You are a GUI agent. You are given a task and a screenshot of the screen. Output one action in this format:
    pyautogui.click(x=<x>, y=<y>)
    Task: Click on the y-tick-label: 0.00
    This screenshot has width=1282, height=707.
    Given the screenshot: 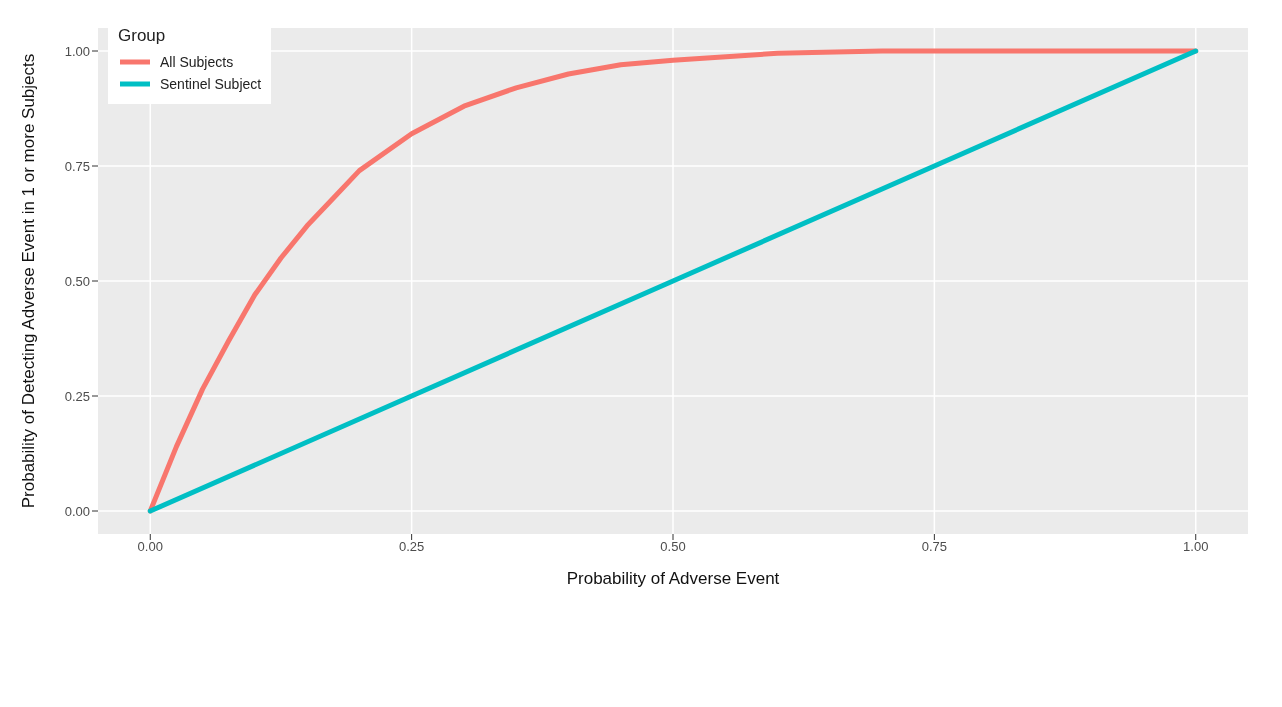 What is the action you would take?
    pyautogui.click(x=77, y=511)
    